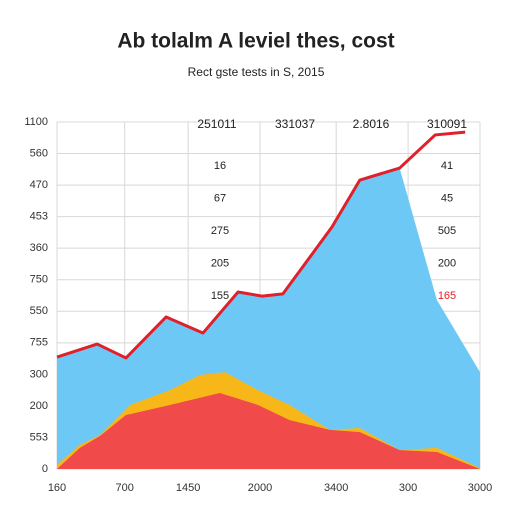  I want to click on annotation: 205, so click(220, 263).